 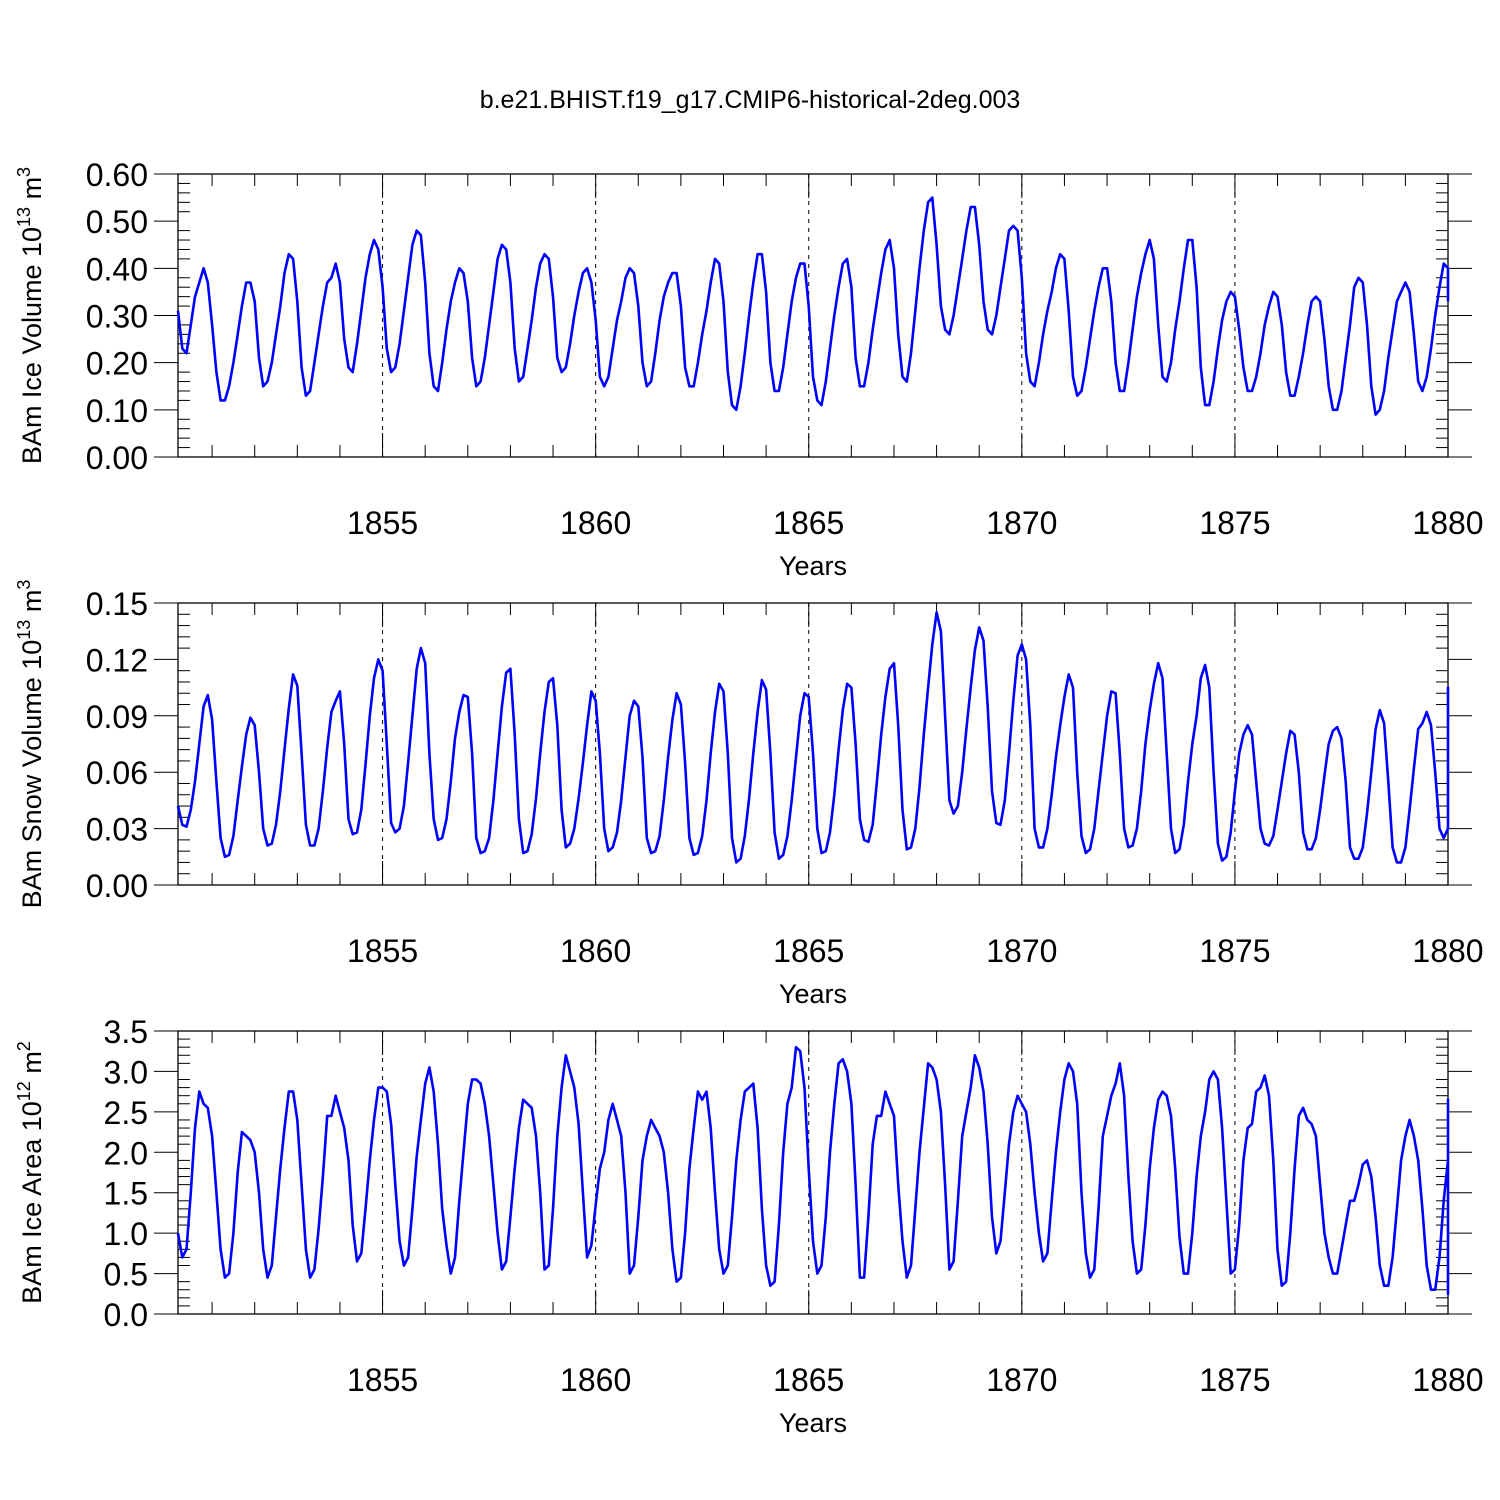 What do you see at coordinates (126, 1194) in the screenshot?
I see `y-tick-label: 1.5` at bounding box center [126, 1194].